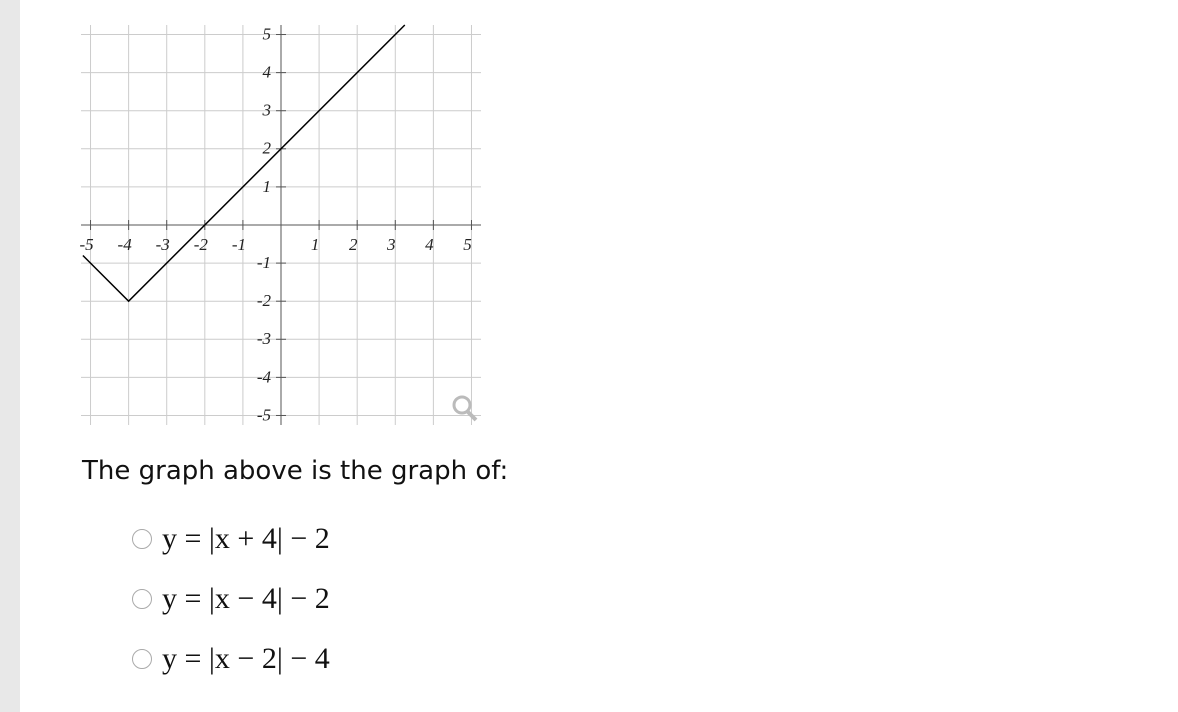 The height and width of the screenshot is (712, 1178). What do you see at coordinates (465, 408) in the screenshot?
I see `zoom-icon` at bounding box center [465, 408].